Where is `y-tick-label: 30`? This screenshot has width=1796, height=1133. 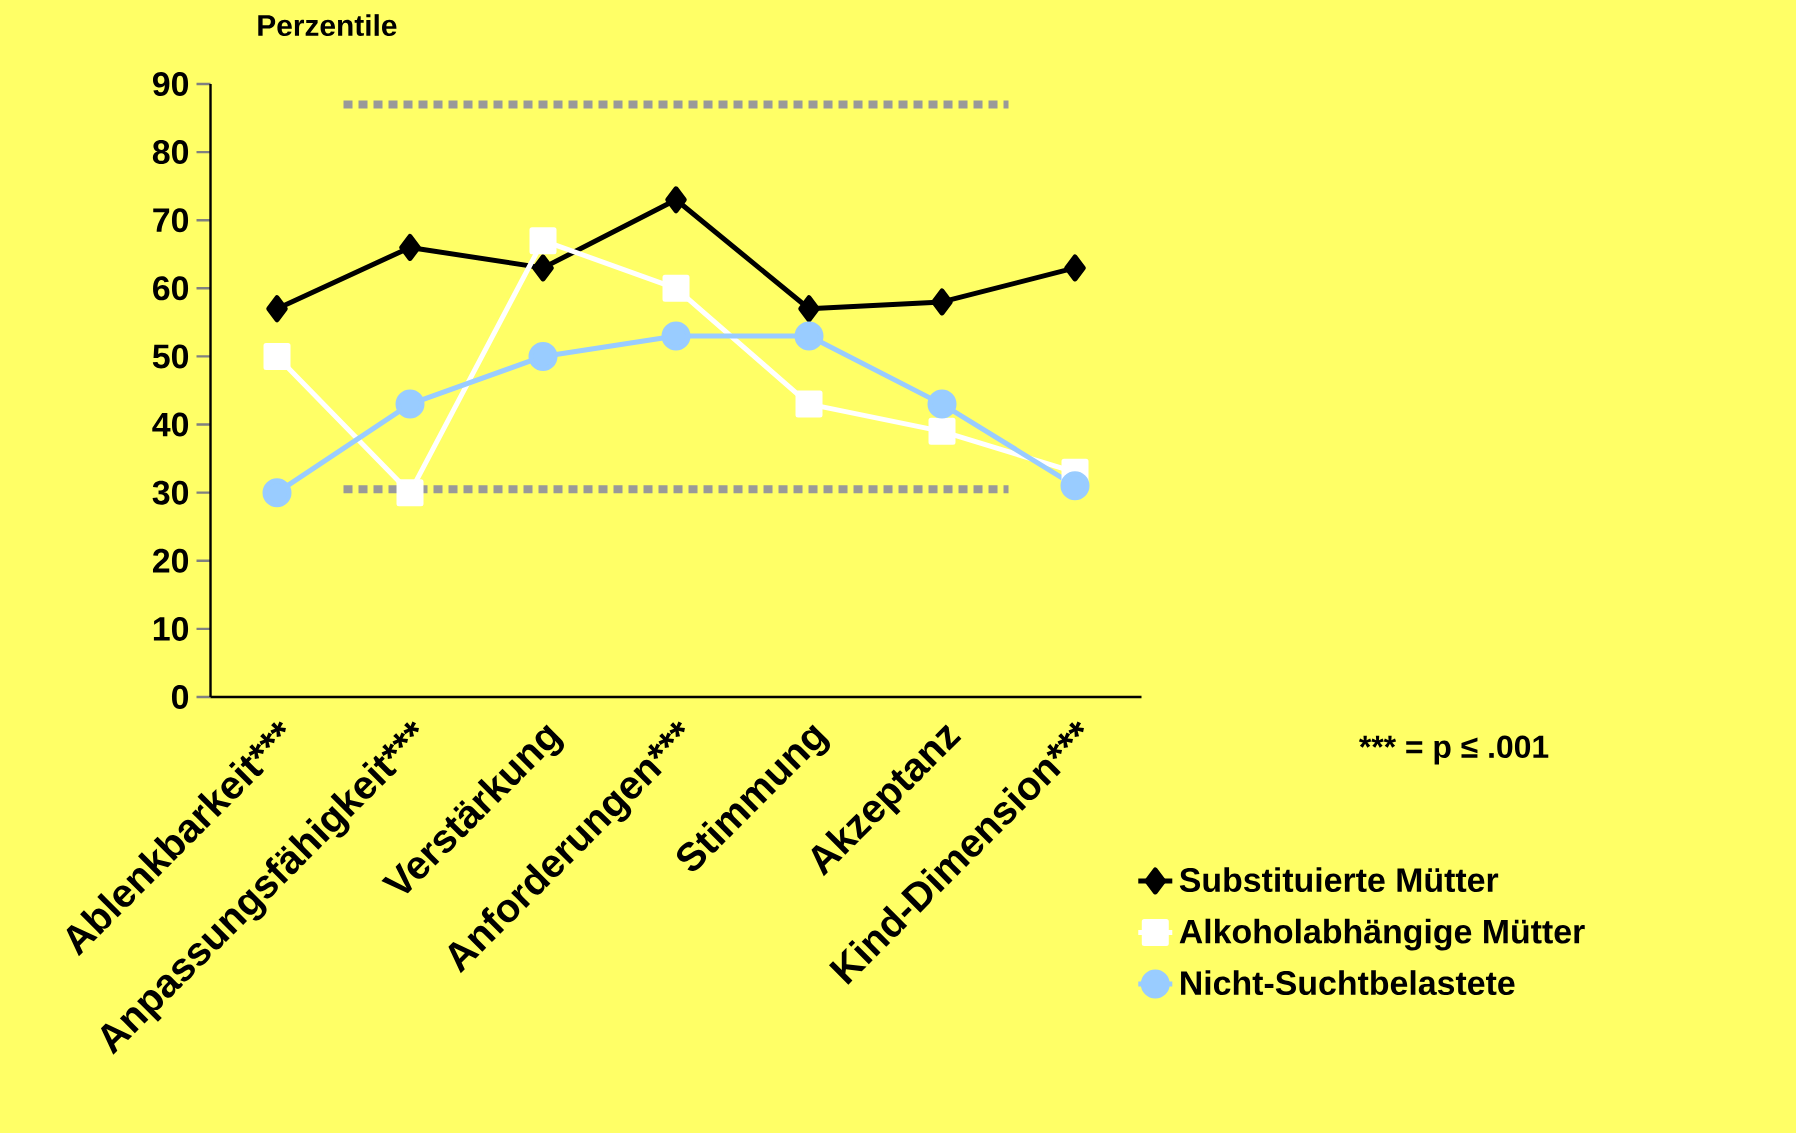 y-tick-label: 30 is located at coordinates (170, 492).